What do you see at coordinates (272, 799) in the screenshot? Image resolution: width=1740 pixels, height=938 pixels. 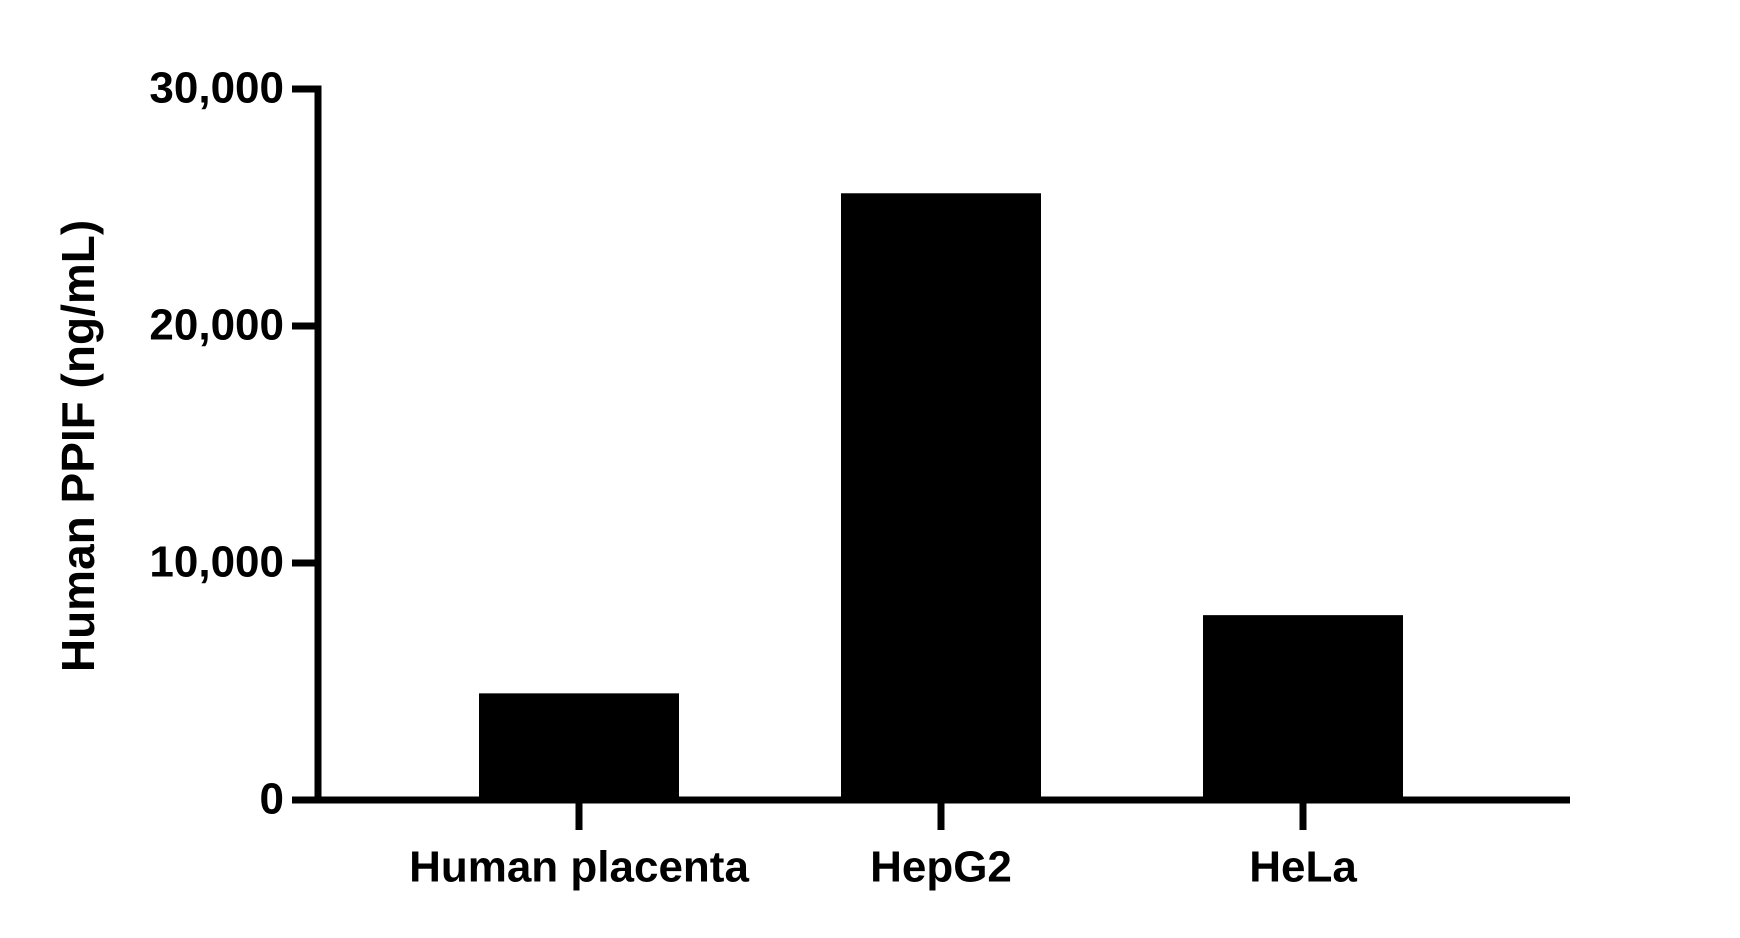 I see `y-tick-label: 0` at bounding box center [272, 799].